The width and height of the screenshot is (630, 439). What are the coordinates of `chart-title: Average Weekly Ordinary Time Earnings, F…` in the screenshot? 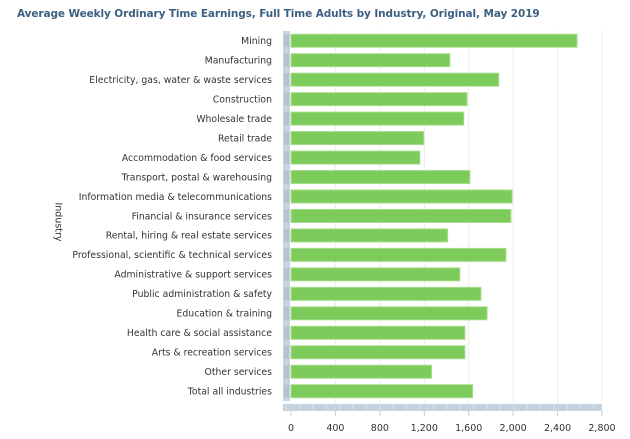 It's located at (278, 14).